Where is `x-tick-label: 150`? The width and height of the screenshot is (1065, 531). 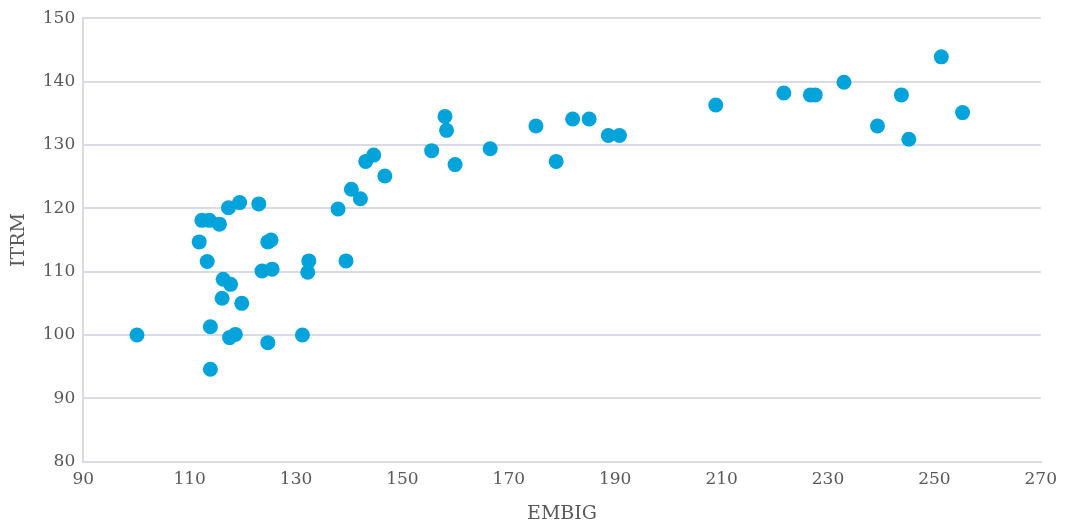
x-tick-label: 150 is located at coordinates (402, 478).